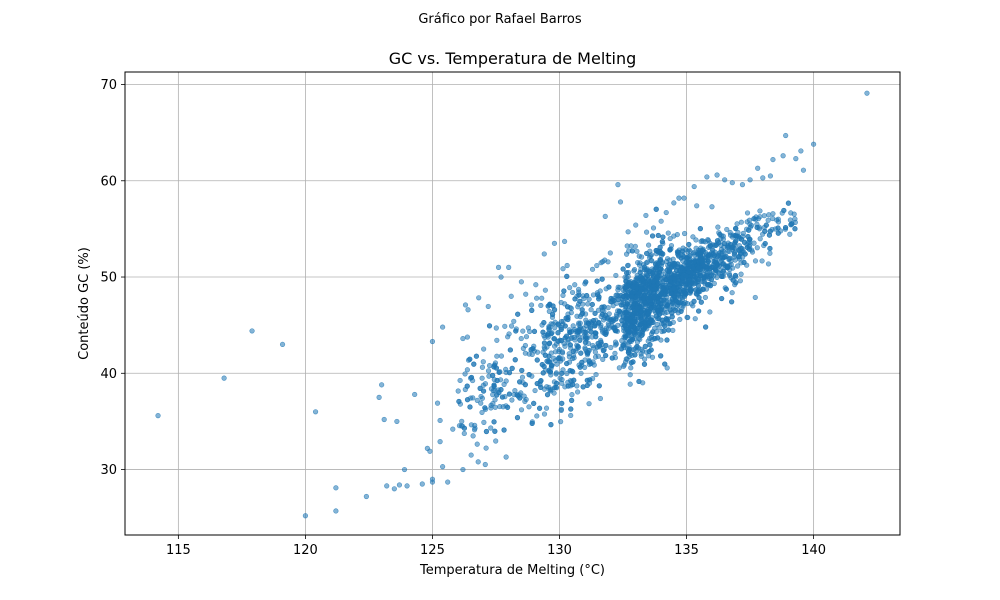 This screenshot has height=600, width=1000. I want to click on y-tick-label: 50, so click(108, 278).